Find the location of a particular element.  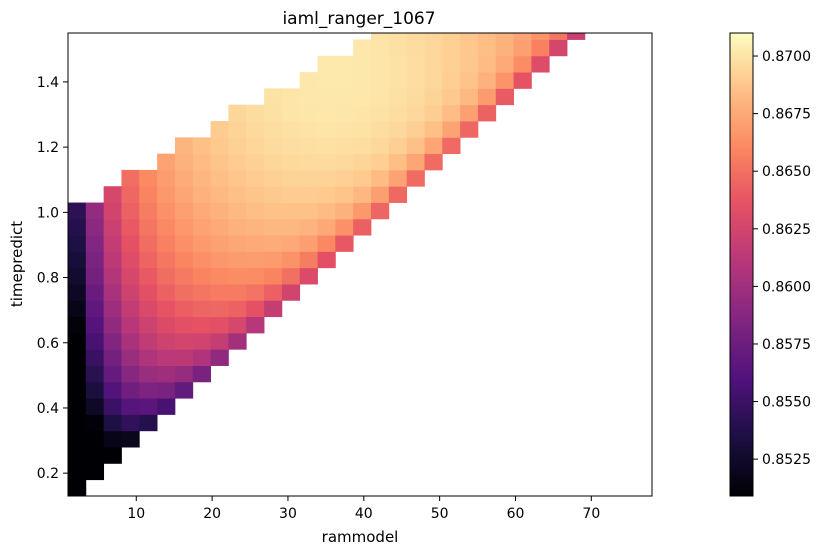

y-tick-label: 0.2 is located at coordinates (48, 474).